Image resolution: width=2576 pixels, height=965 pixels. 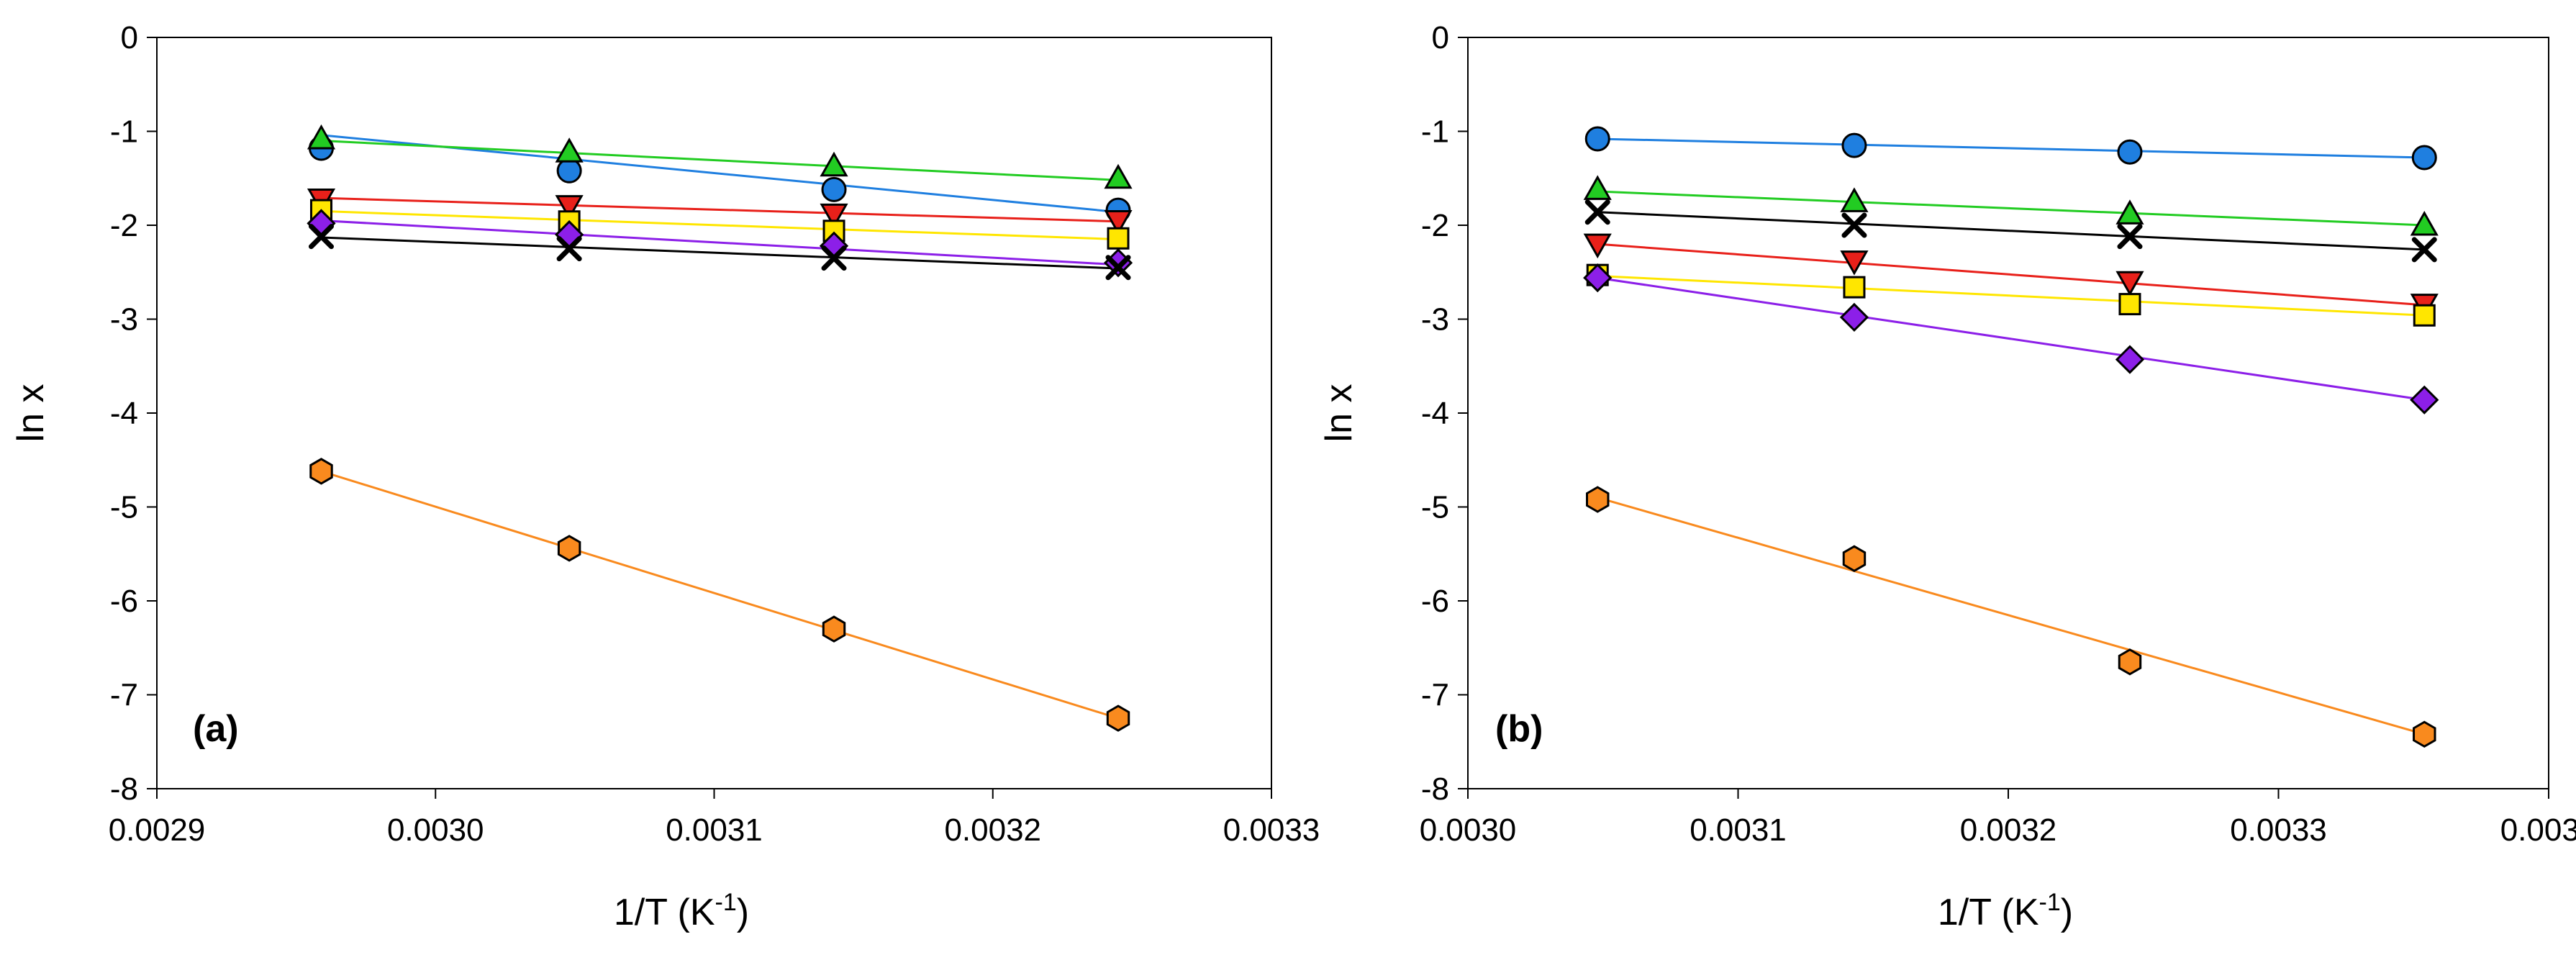 I want to click on x-tick-label: 0.0034, so click(x=2538, y=830).